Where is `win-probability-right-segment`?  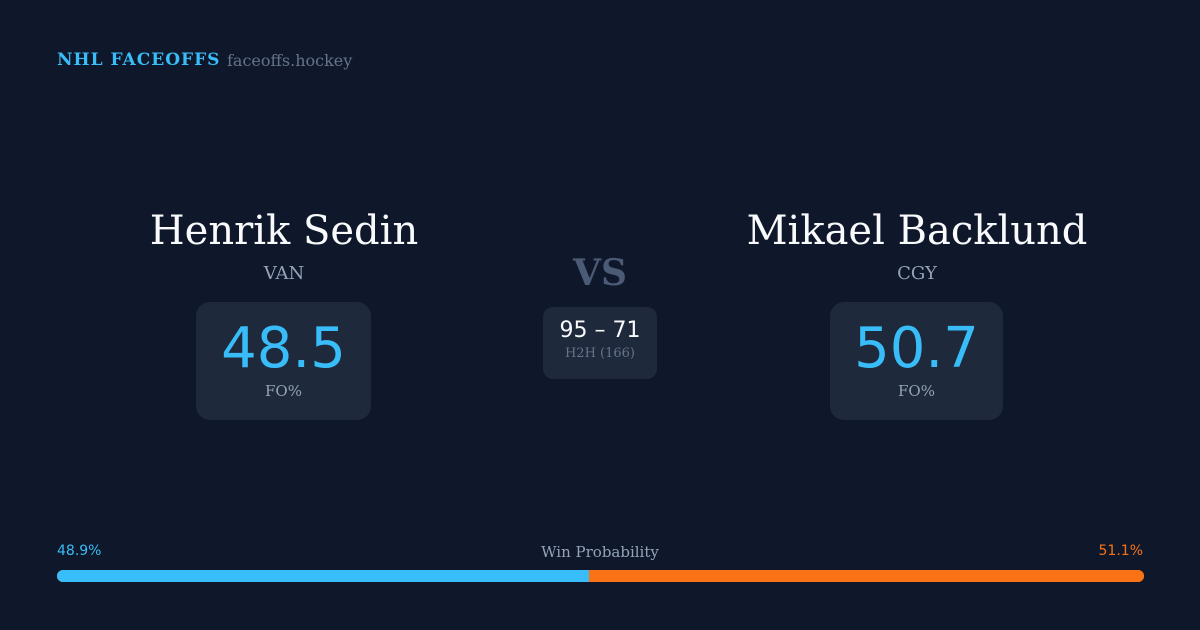
win-probability-right-segment is located at coordinates (866, 576).